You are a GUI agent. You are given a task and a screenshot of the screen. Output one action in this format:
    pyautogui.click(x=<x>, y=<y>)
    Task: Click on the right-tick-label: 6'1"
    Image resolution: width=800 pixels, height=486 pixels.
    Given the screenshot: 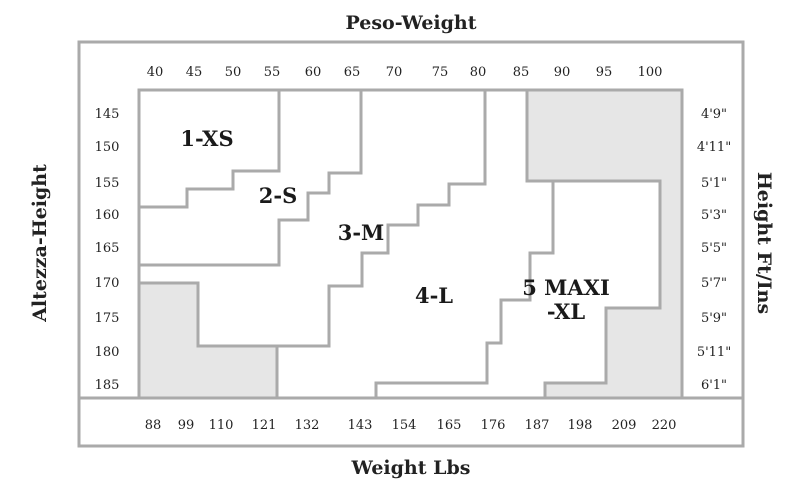 What is the action you would take?
    pyautogui.click(x=714, y=385)
    